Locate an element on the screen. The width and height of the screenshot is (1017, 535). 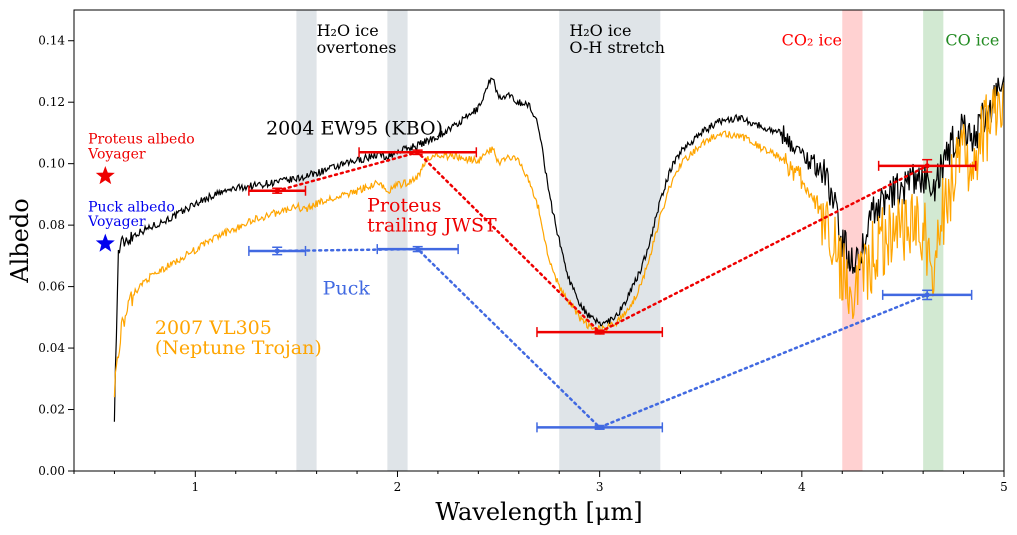
x-tick-label: 5 is located at coordinates (1004, 487).